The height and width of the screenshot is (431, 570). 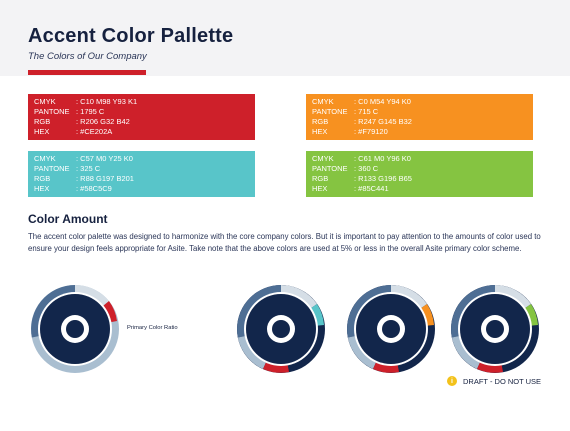 What do you see at coordinates (87, 72) in the screenshot?
I see `title-accent-bar` at bounding box center [87, 72].